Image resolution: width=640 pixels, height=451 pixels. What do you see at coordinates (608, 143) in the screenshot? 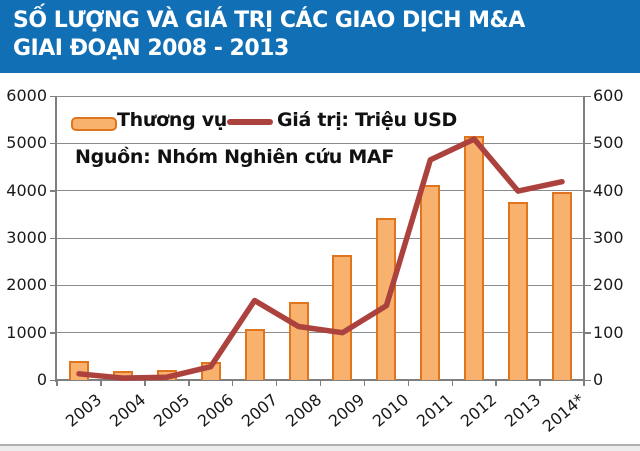
I see `y-axis-right-tick-label: 500` at bounding box center [608, 143].